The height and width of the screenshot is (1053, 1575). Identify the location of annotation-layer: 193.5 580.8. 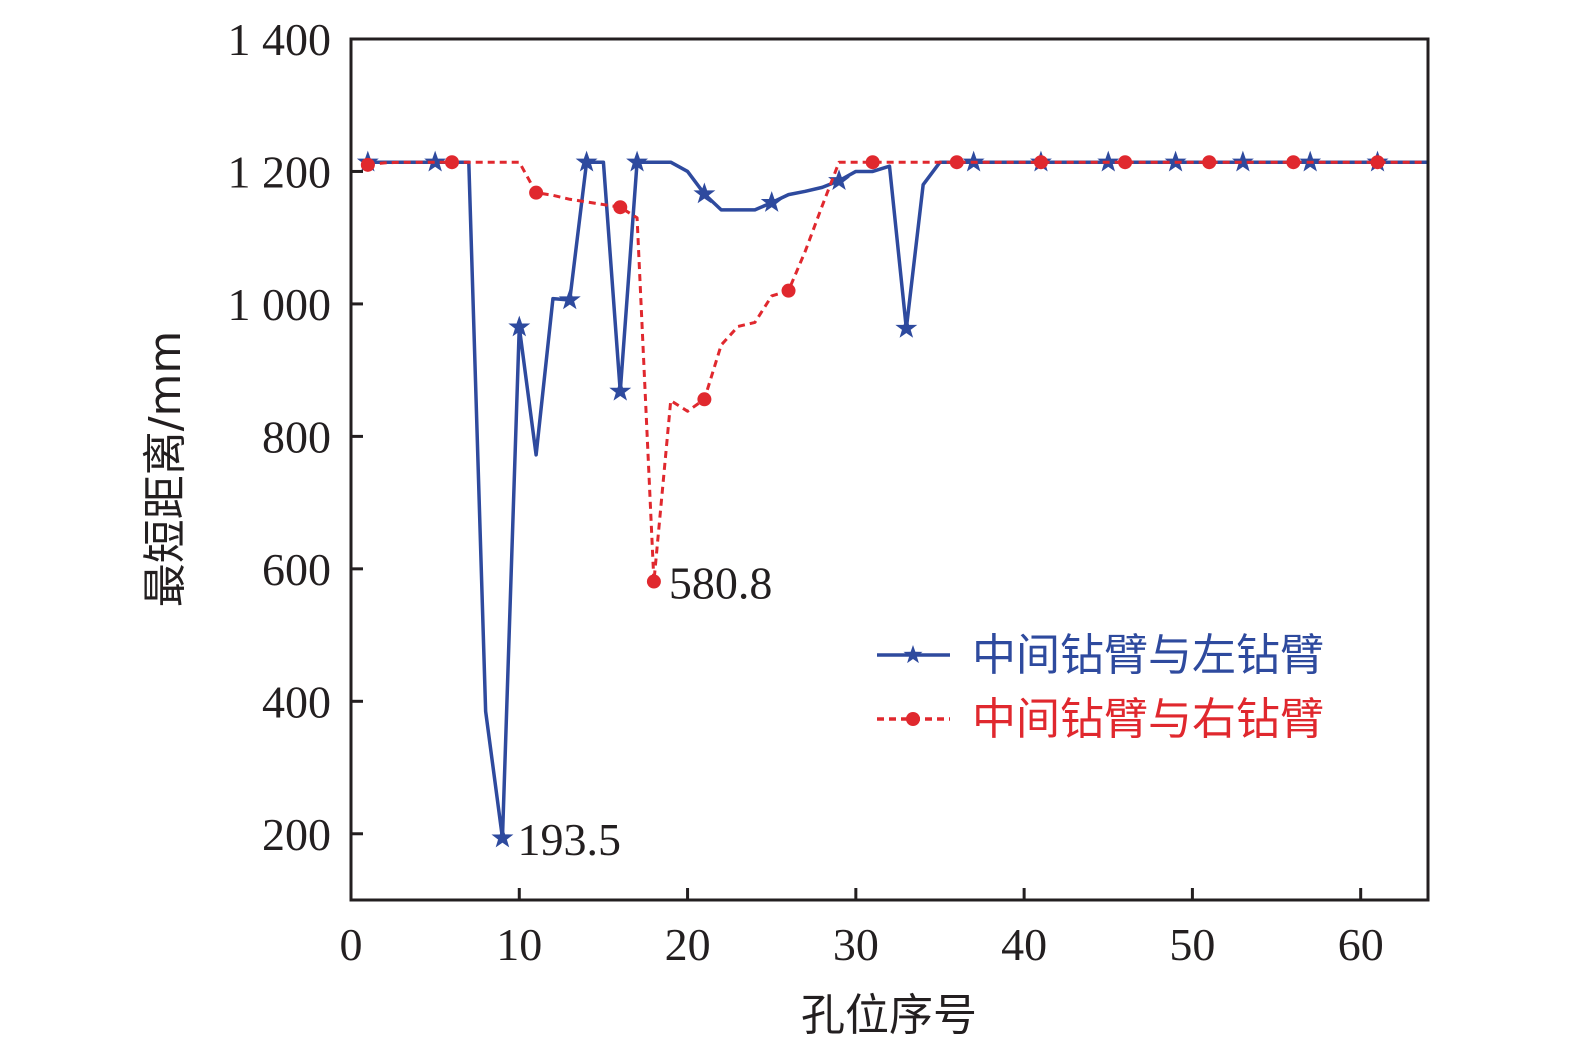
(644, 712).